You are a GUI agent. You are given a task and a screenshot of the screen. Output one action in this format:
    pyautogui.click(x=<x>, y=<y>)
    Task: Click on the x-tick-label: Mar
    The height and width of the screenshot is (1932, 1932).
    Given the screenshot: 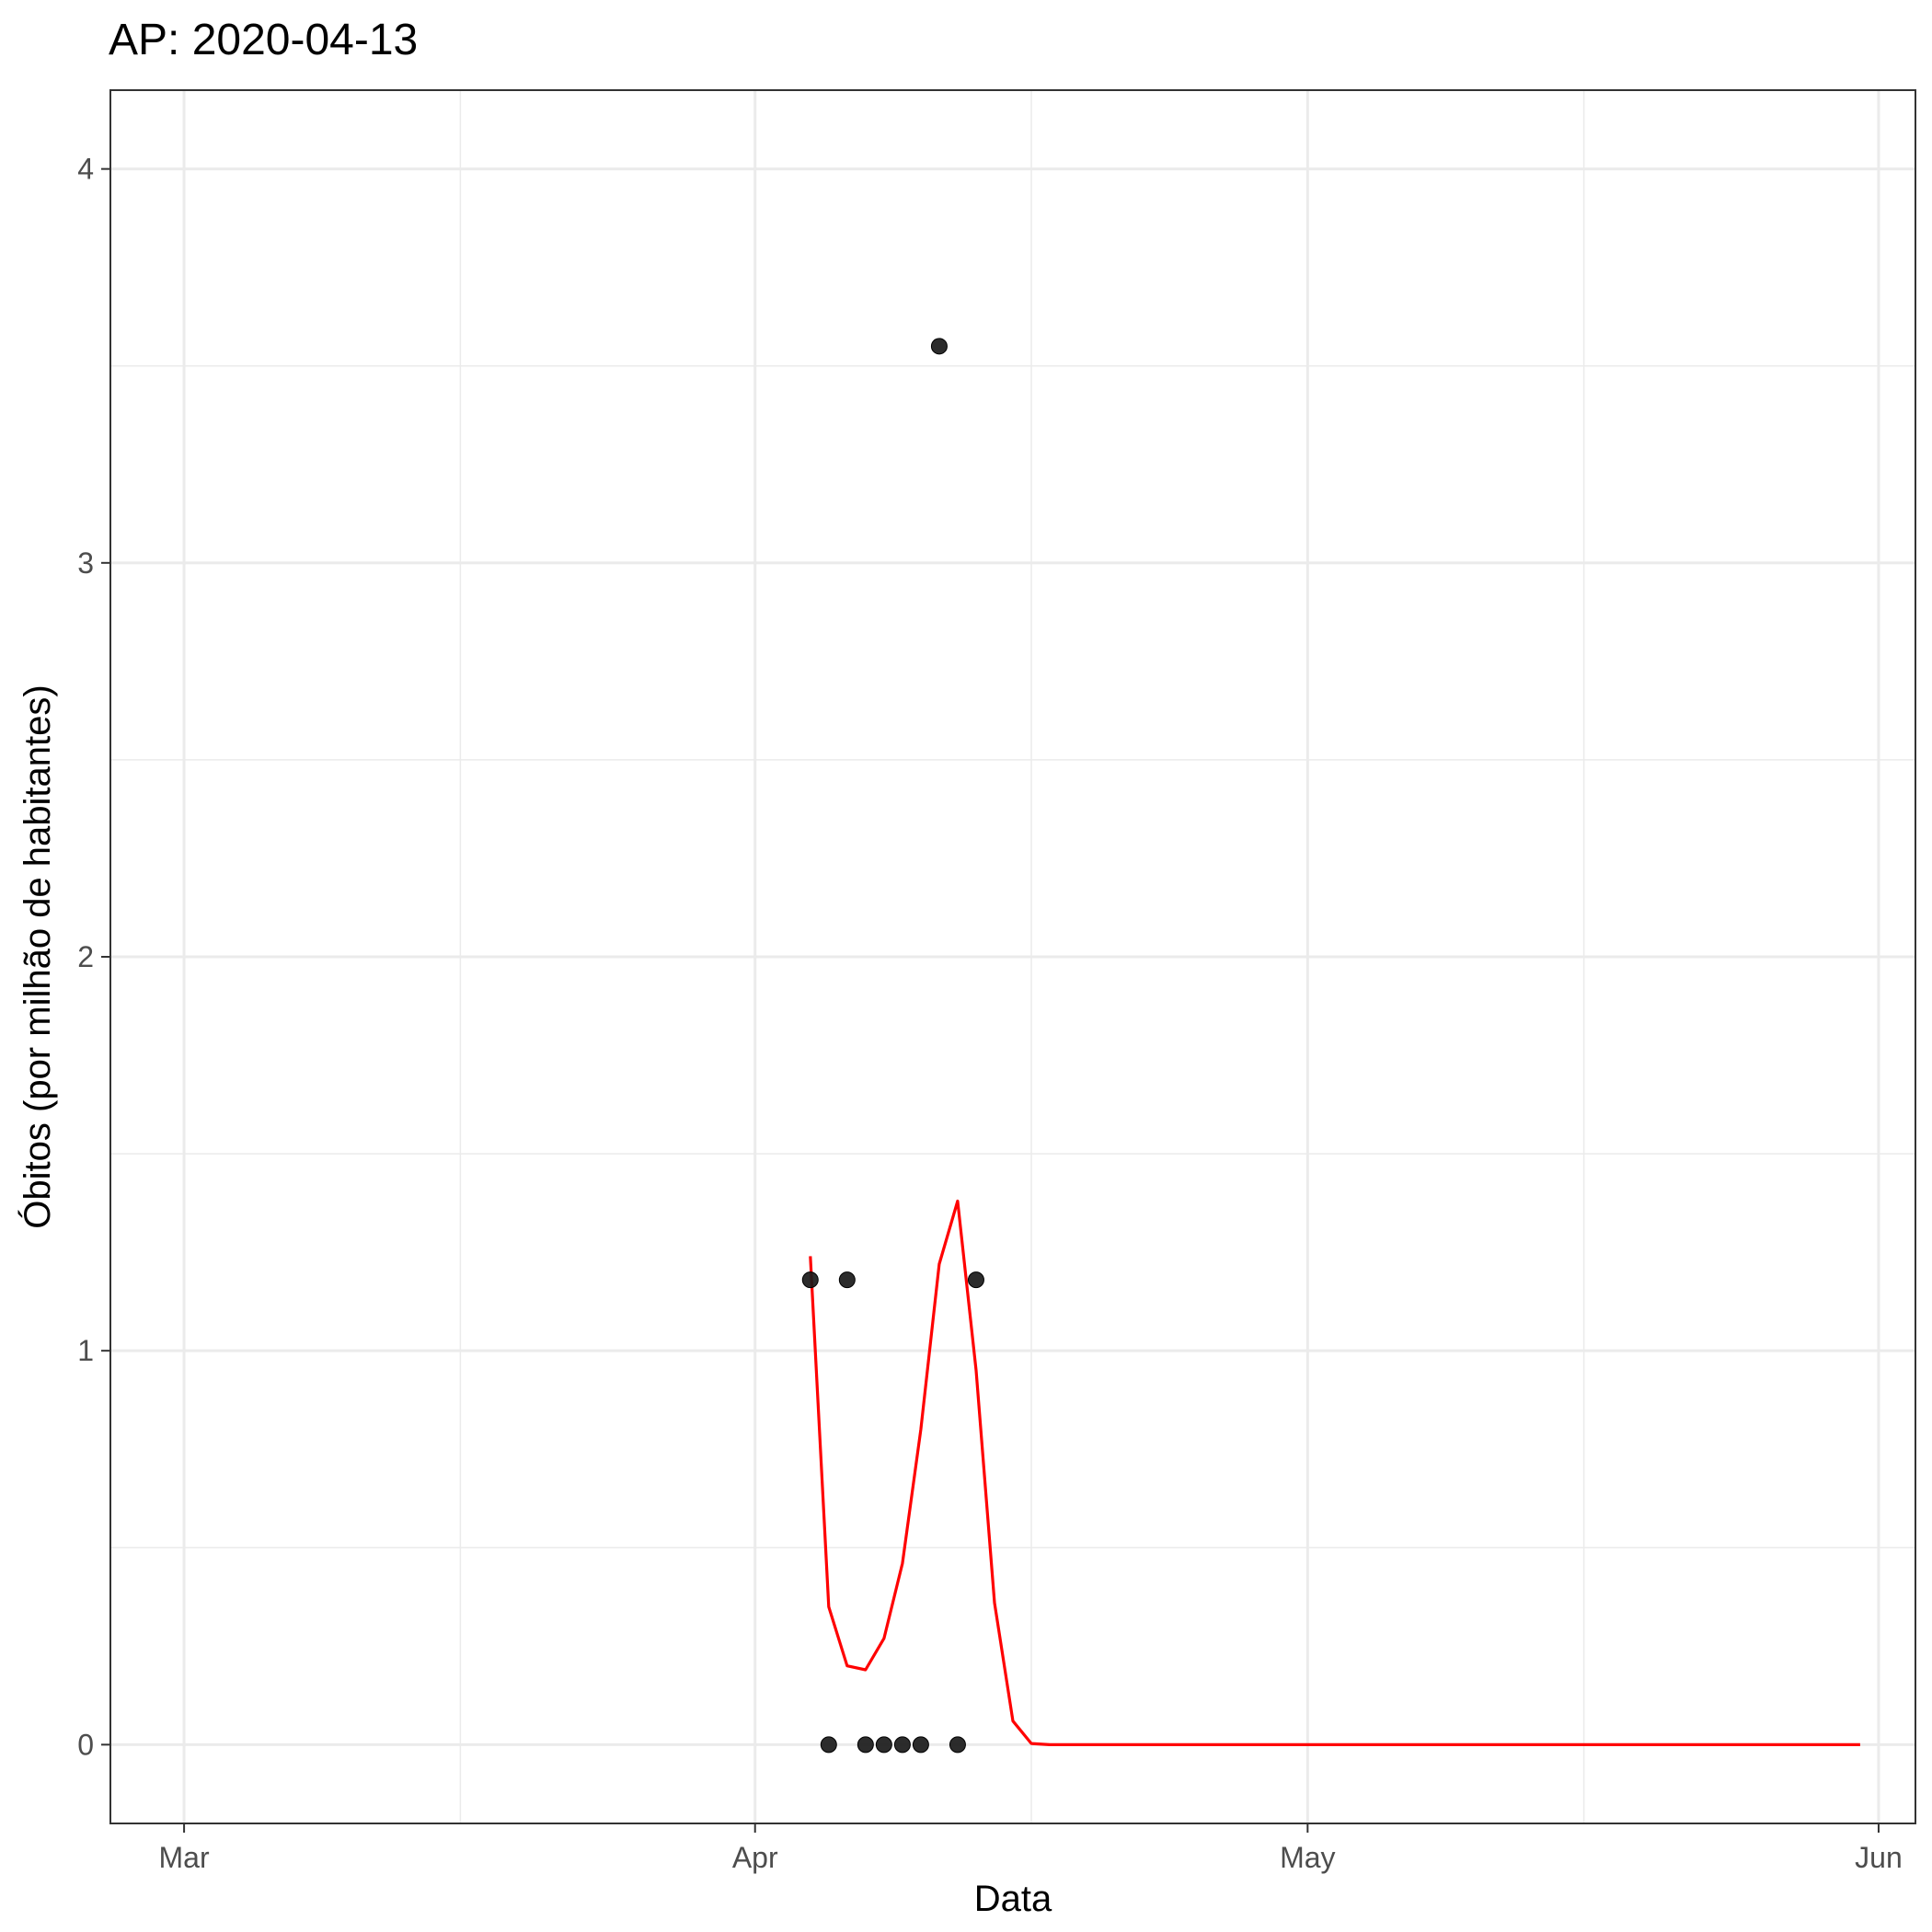 What is the action you would take?
    pyautogui.click(x=184, y=1857)
    